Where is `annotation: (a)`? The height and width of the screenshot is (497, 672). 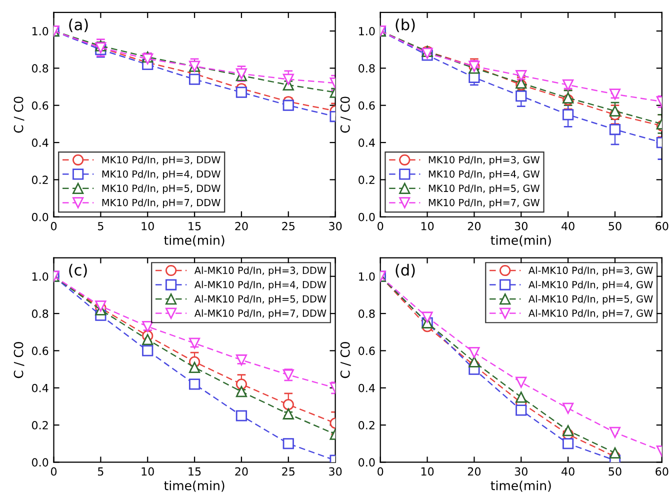
annotation: (a) is located at coordinates (78, 25).